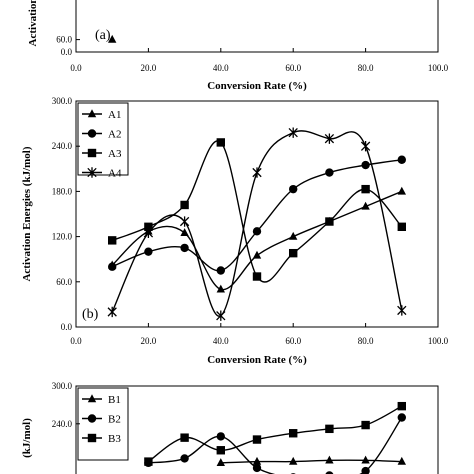 The image size is (474, 474). Describe the element at coordinates (33, 23) in the screenshot. I see `panel-a-ylabel: Activation` at that location.